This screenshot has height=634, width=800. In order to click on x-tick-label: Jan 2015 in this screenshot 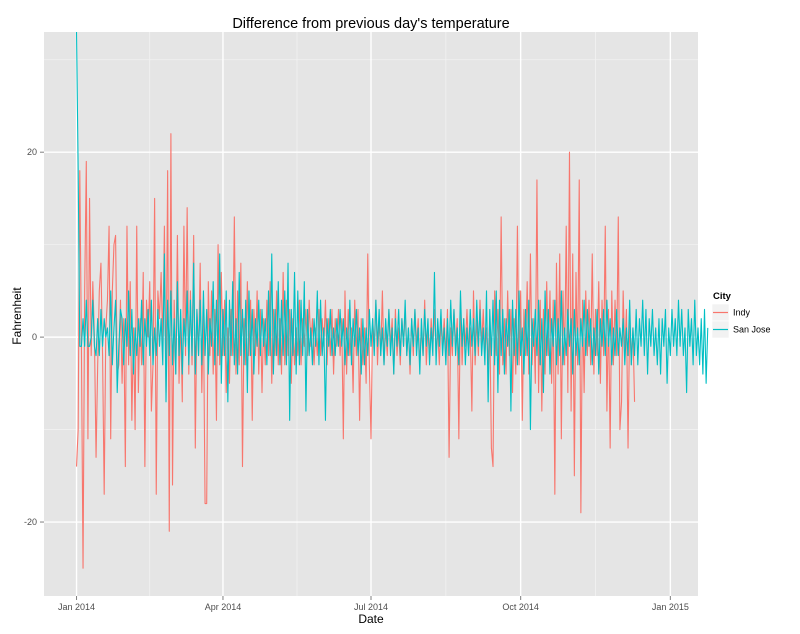, I will do `click(670, 607)`.